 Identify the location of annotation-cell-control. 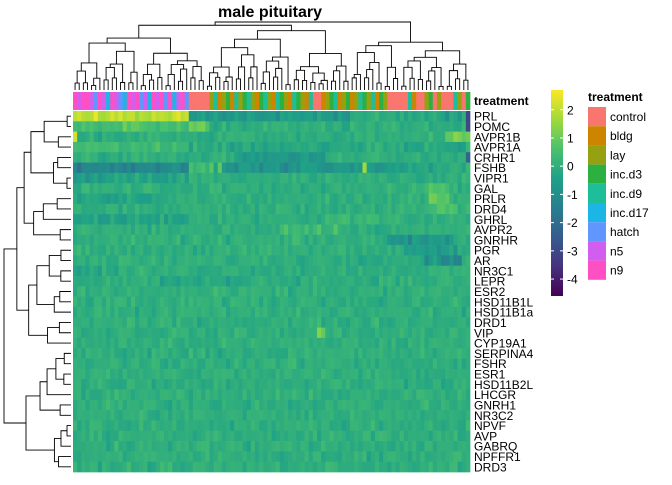
(398, 101).